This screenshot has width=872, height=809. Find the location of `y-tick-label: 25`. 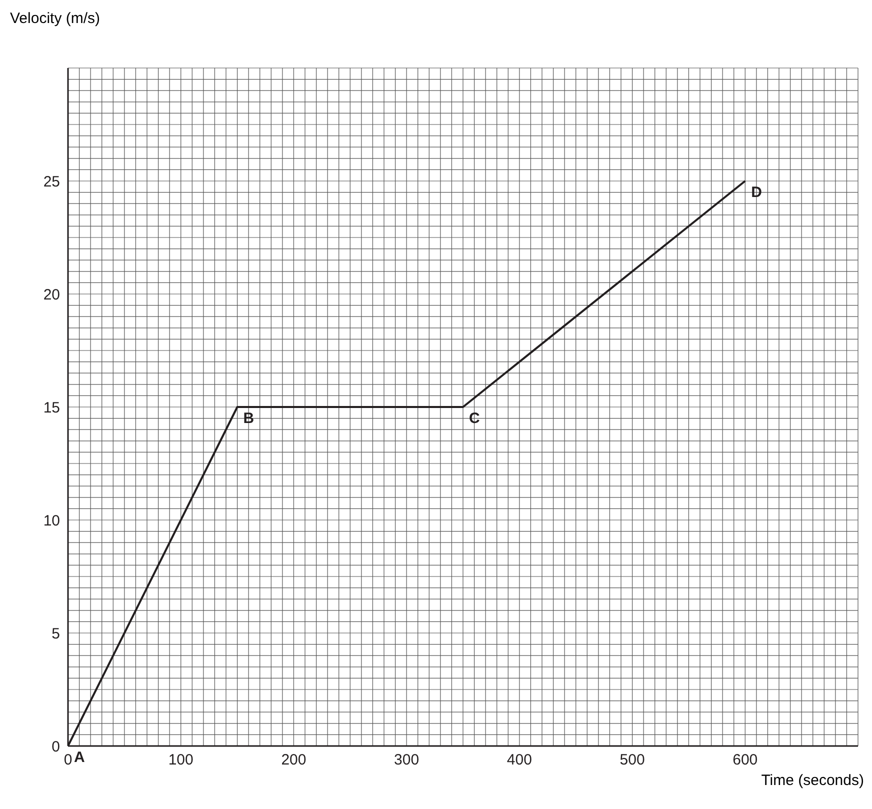

y-tick-label: 25 is located at coordinates (51, 181).